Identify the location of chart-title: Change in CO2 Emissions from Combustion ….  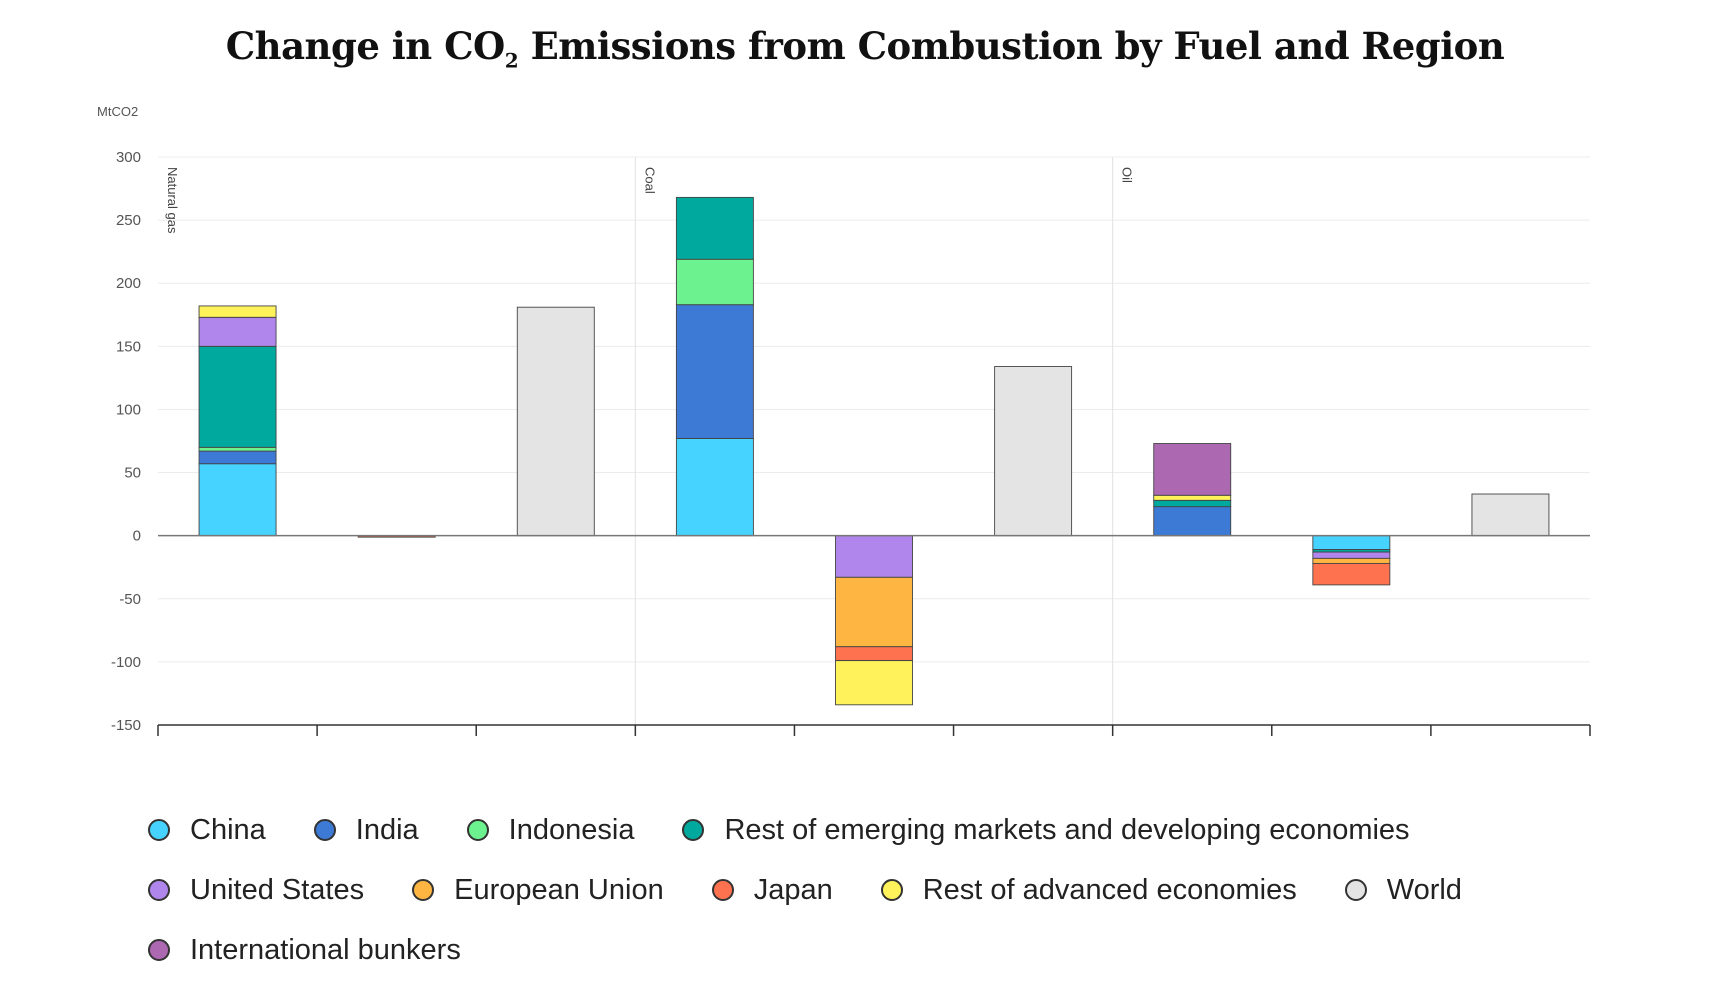
(855, 48).